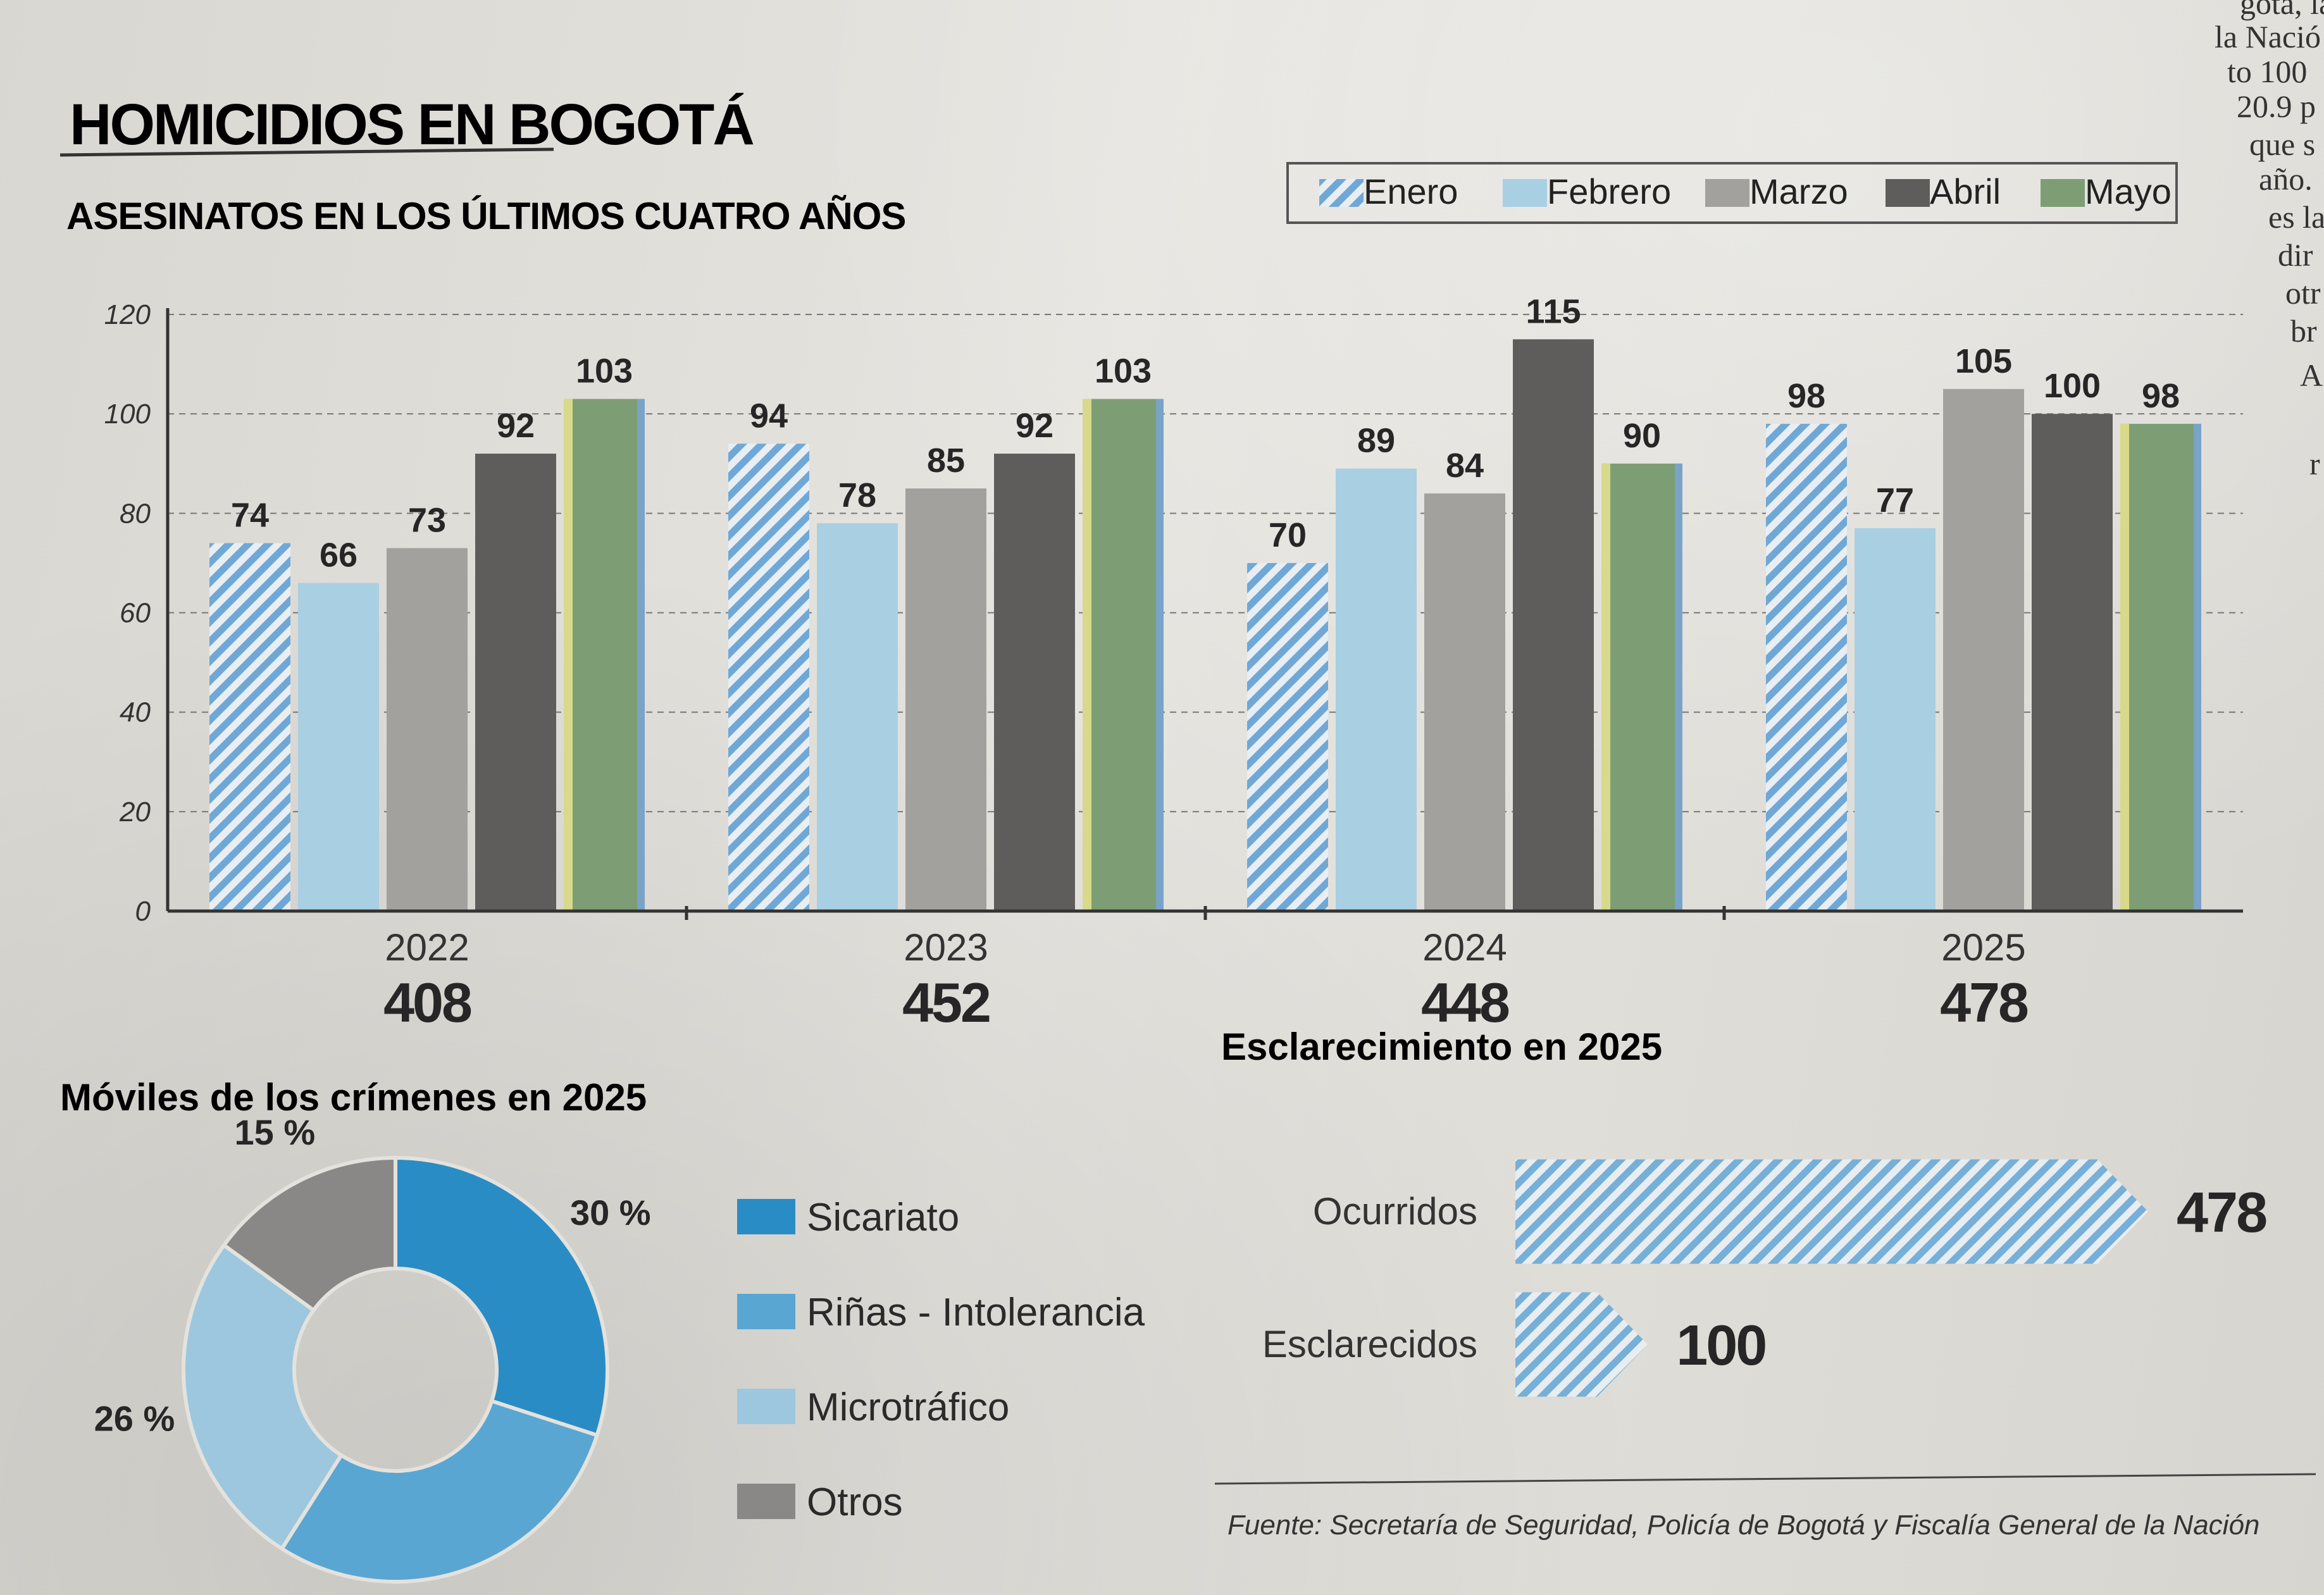 The width and height of the screenshot is (2324, 1595). I want to click on legend-swatch-marzo, so click(1727, 193).